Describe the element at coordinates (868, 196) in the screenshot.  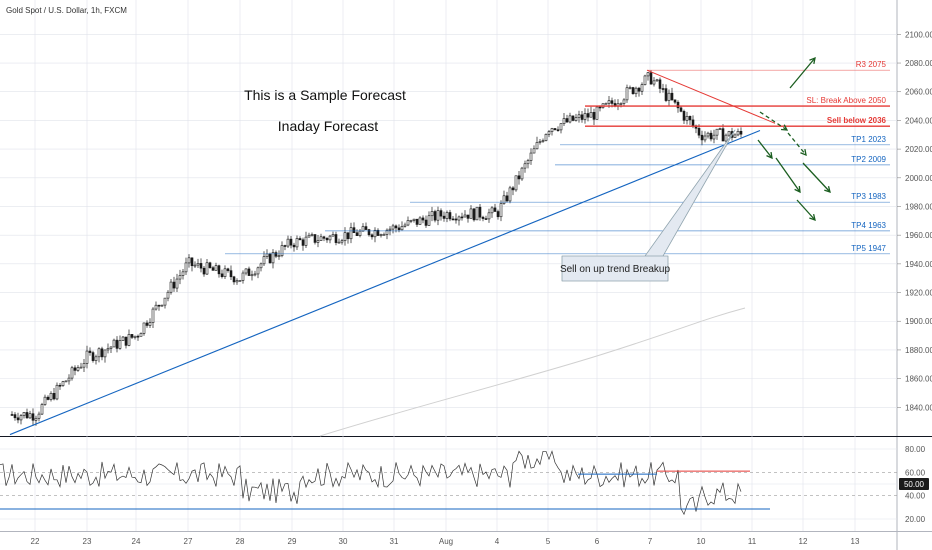
I see `level-label: TP3 1983` at that location.